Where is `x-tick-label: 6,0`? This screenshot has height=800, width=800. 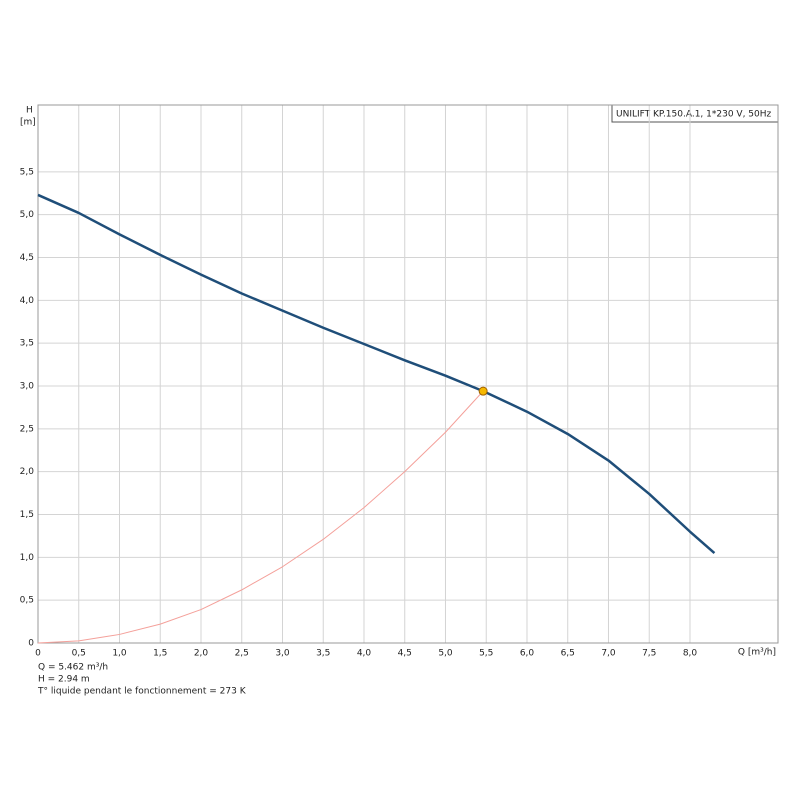
x-tick-label: 6,0 is located at coordinates (527, 654).